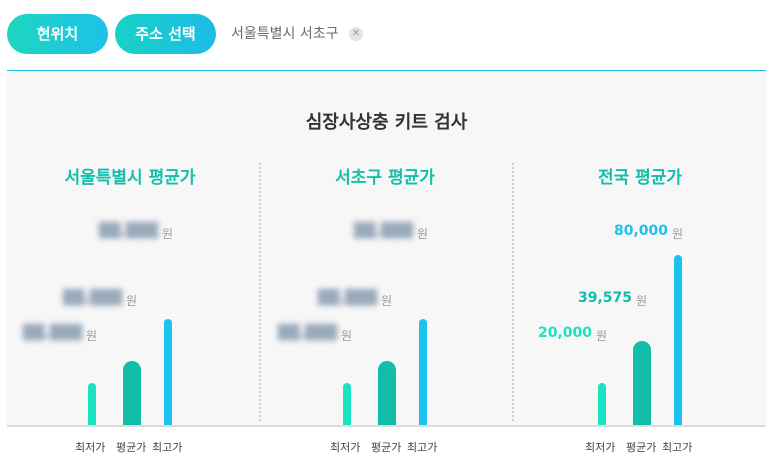 The image size is (773, 463). What do you see at coordinates (640, 178) in the screenshot?
I see `group-title: 전국 평균가` at bounding box center [640, 178].